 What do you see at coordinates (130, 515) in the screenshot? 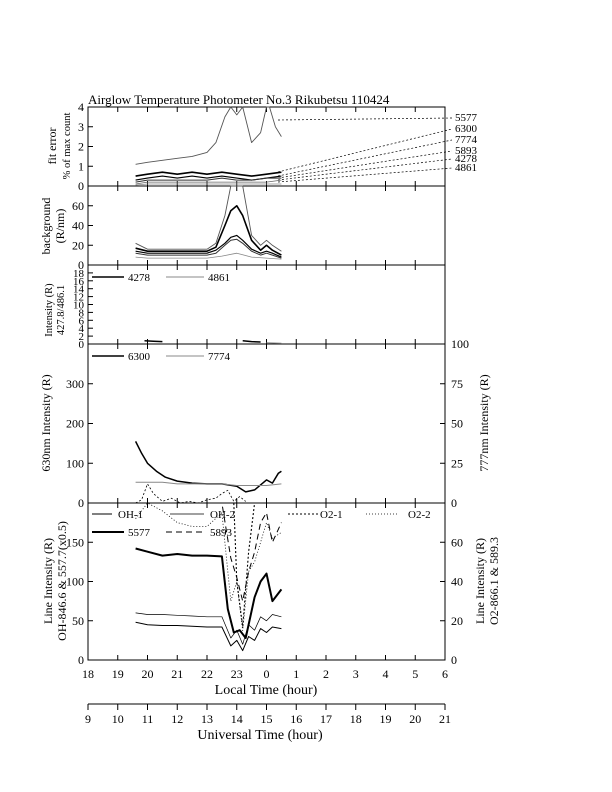
I see `legend-oh1: OH-1` at bounding box center [130, 515].